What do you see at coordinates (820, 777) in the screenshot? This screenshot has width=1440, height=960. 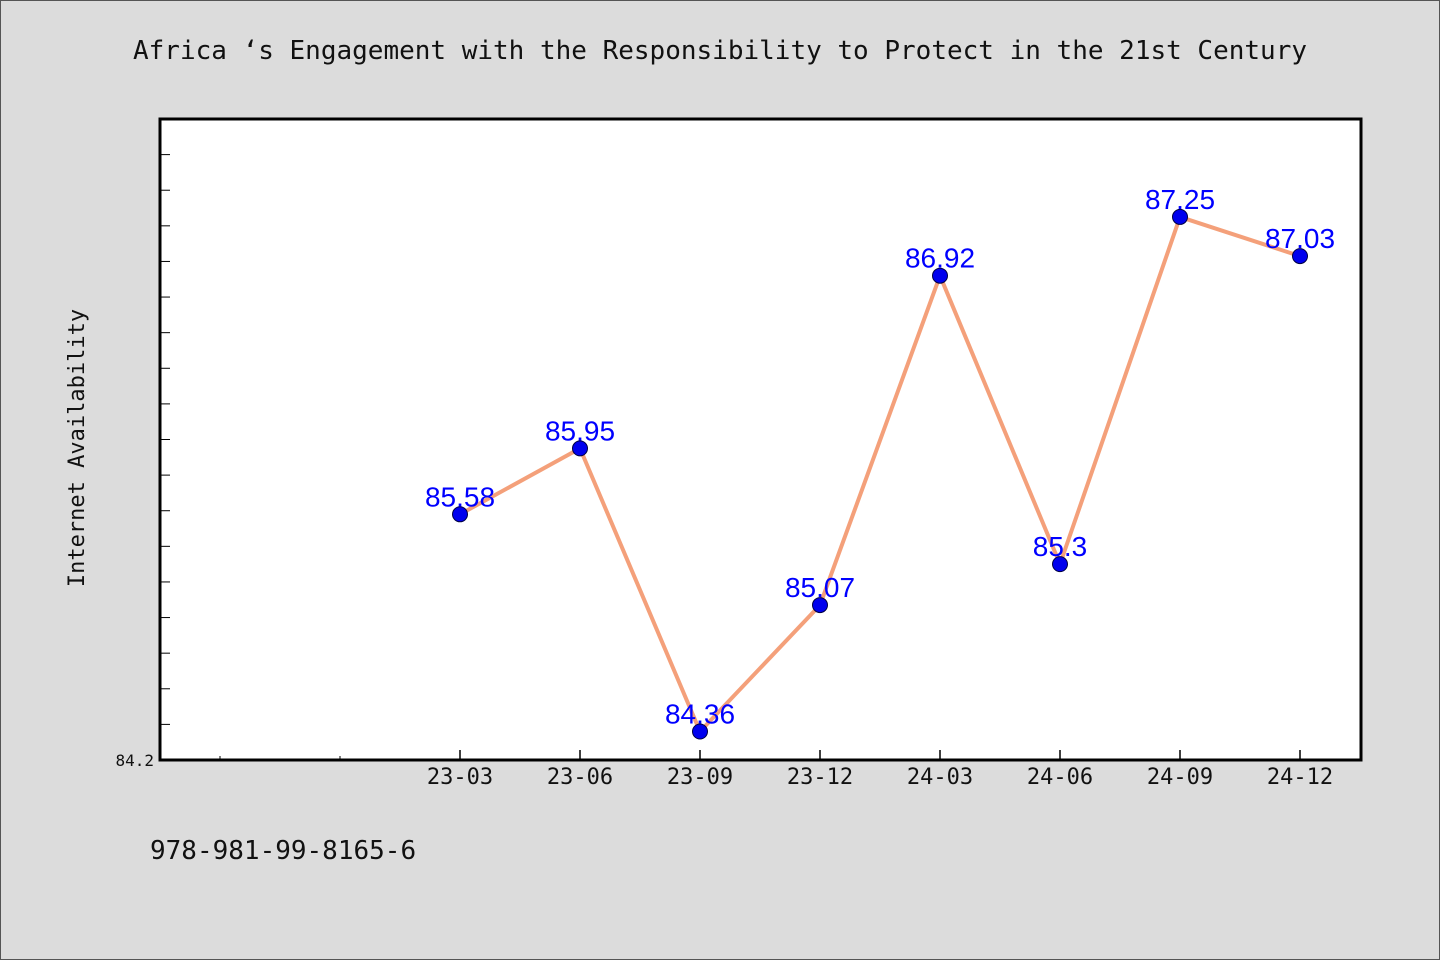 I see `x-tick-label: 23-12` at bounding box center [820, 777].